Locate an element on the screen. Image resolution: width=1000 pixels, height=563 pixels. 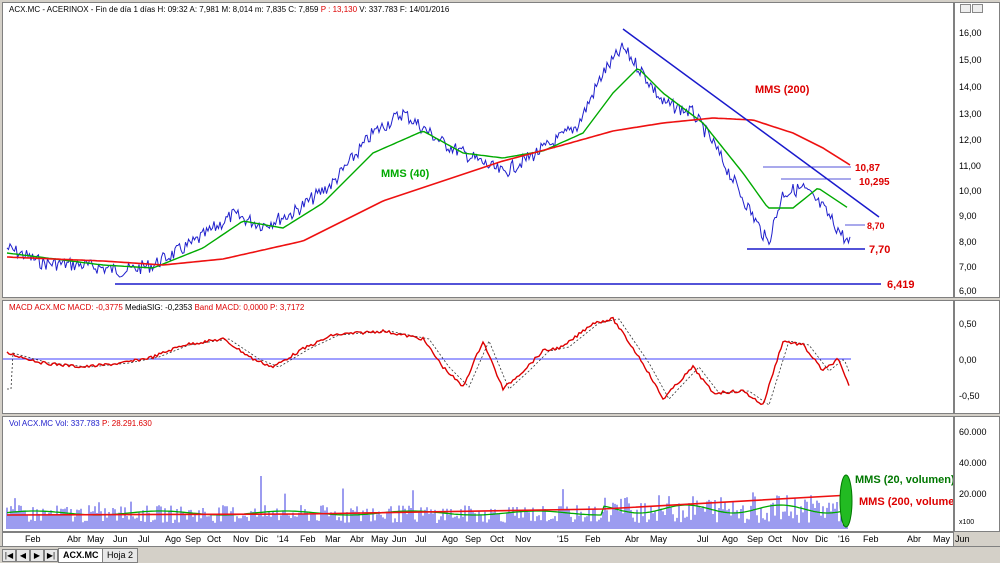
macd-y-label: 0,50 is located at coordinates (968, 324).